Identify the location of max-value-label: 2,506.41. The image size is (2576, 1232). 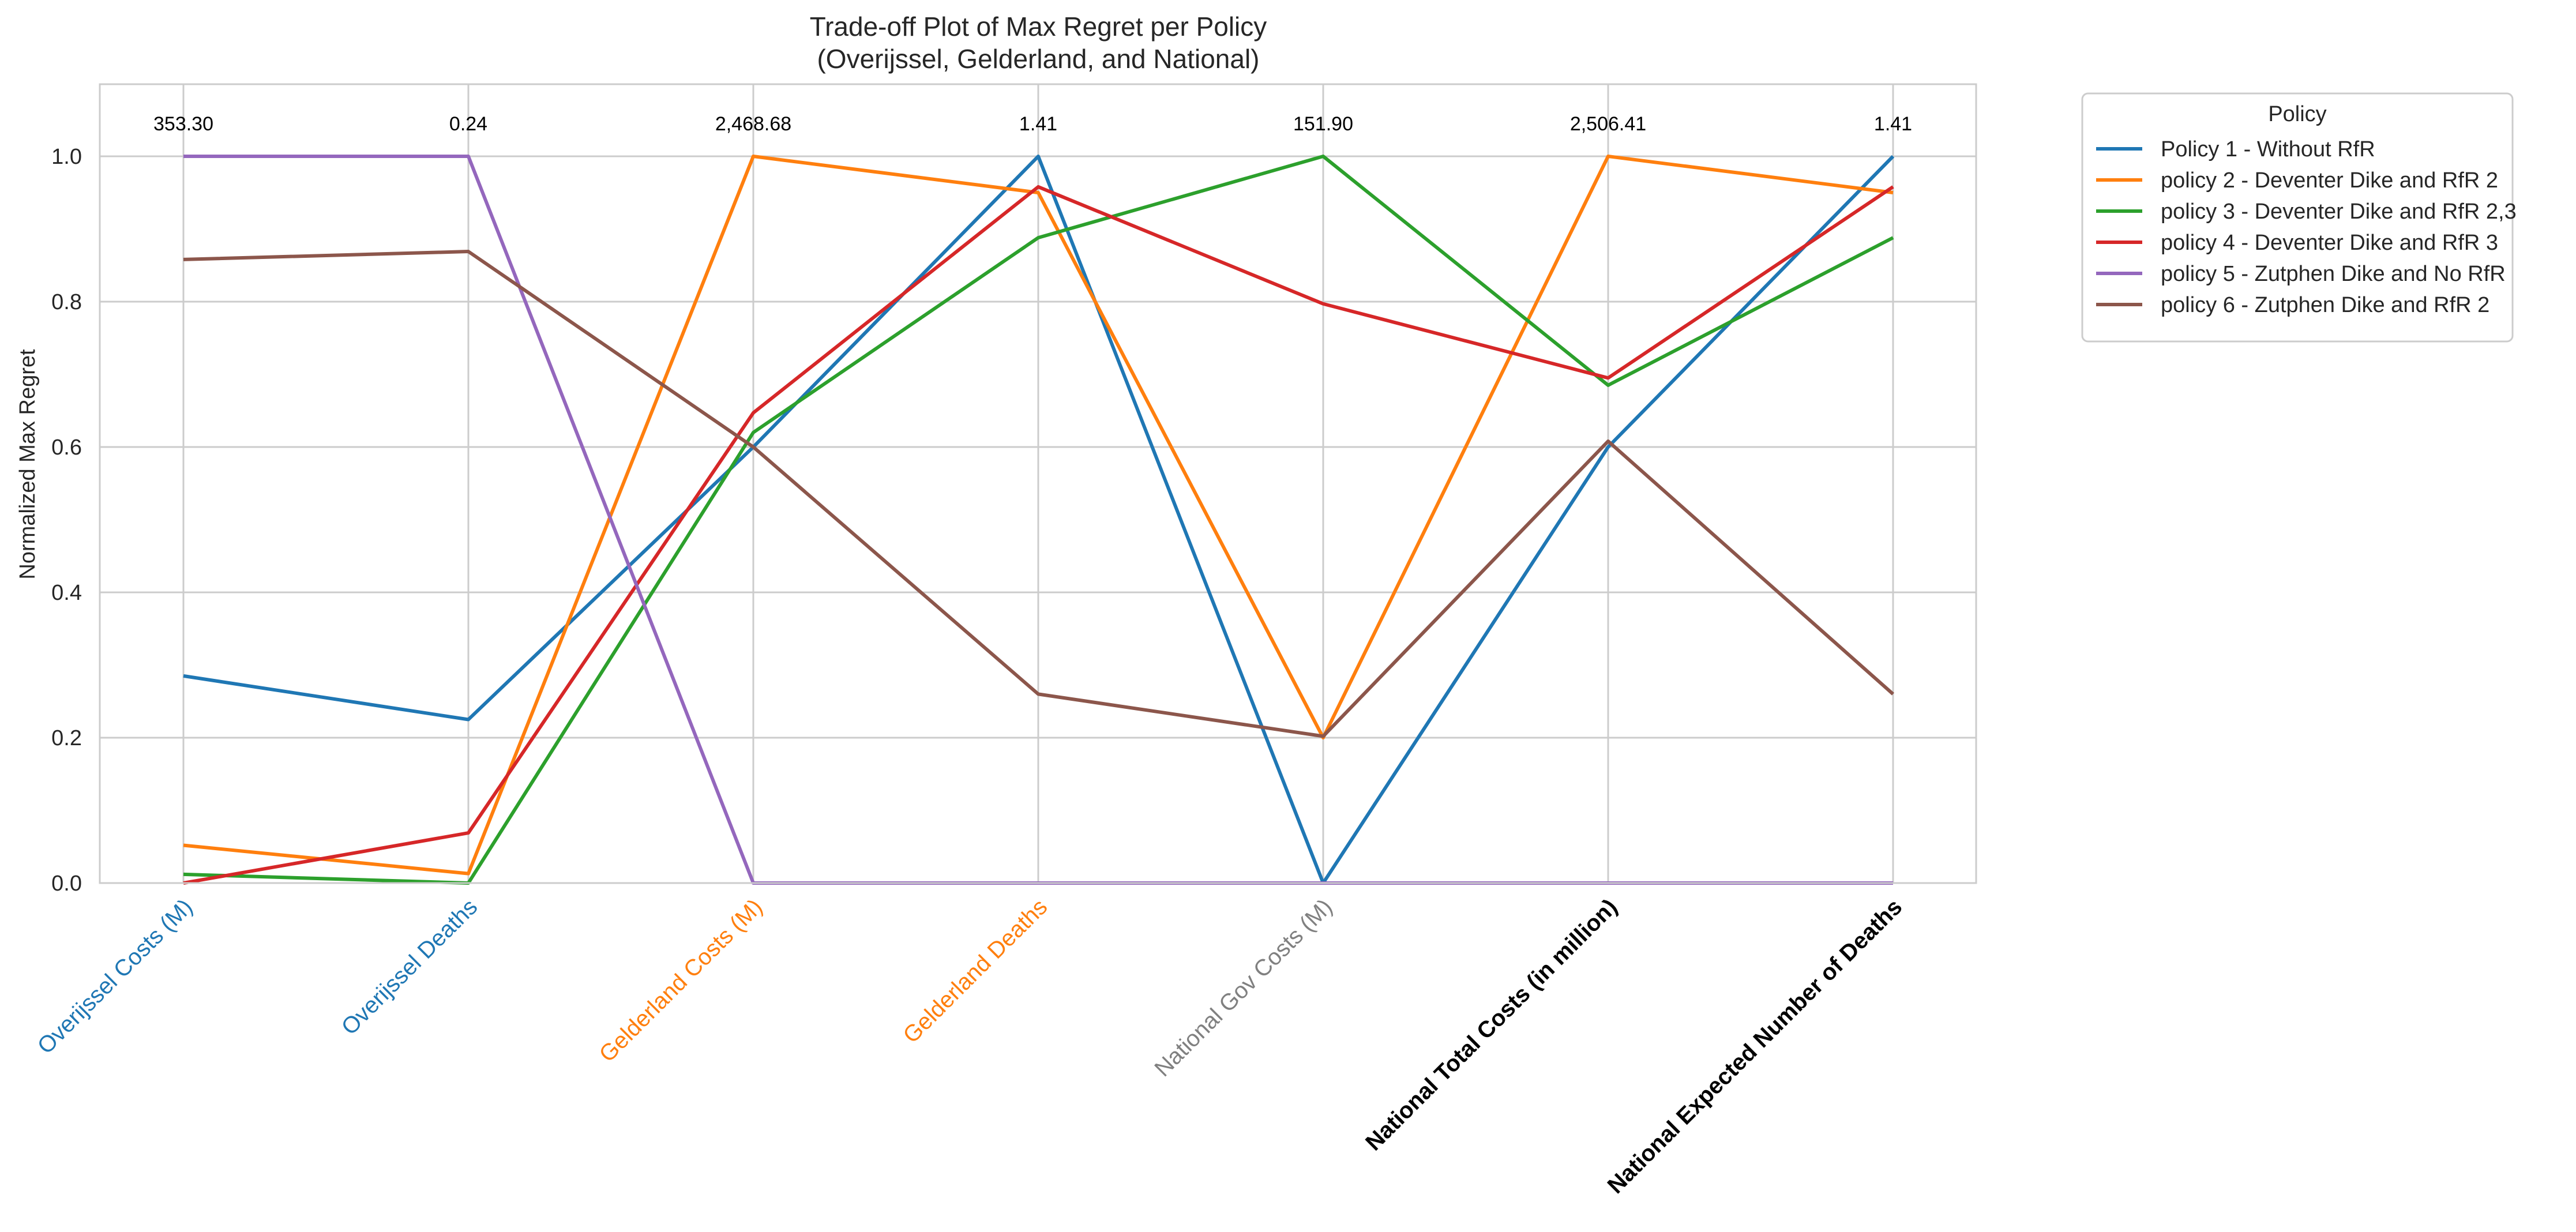
(1608, 124).